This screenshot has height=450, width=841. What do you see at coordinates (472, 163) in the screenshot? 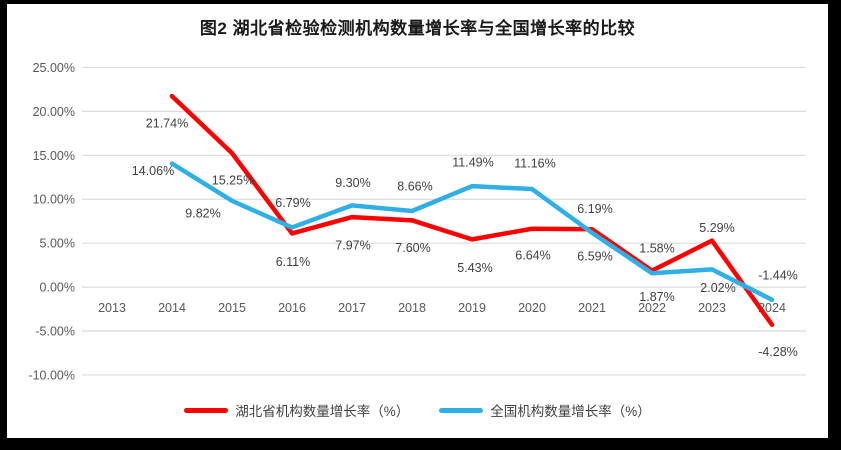
I see `national-data-label: 11.49%` at bounding box center [472, 163].